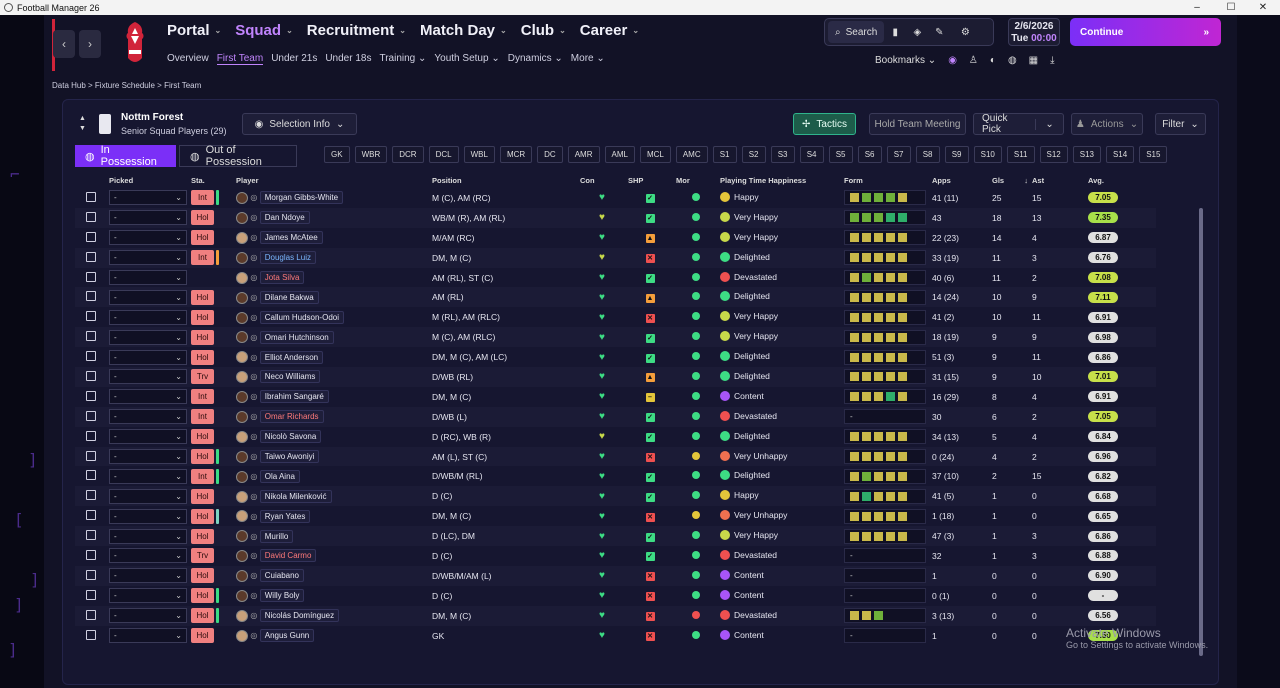  What do you see at coordinates (1086, 154) in the screenshot?
I see `position-button-s13: S13` at bounding box center [1086, 154].